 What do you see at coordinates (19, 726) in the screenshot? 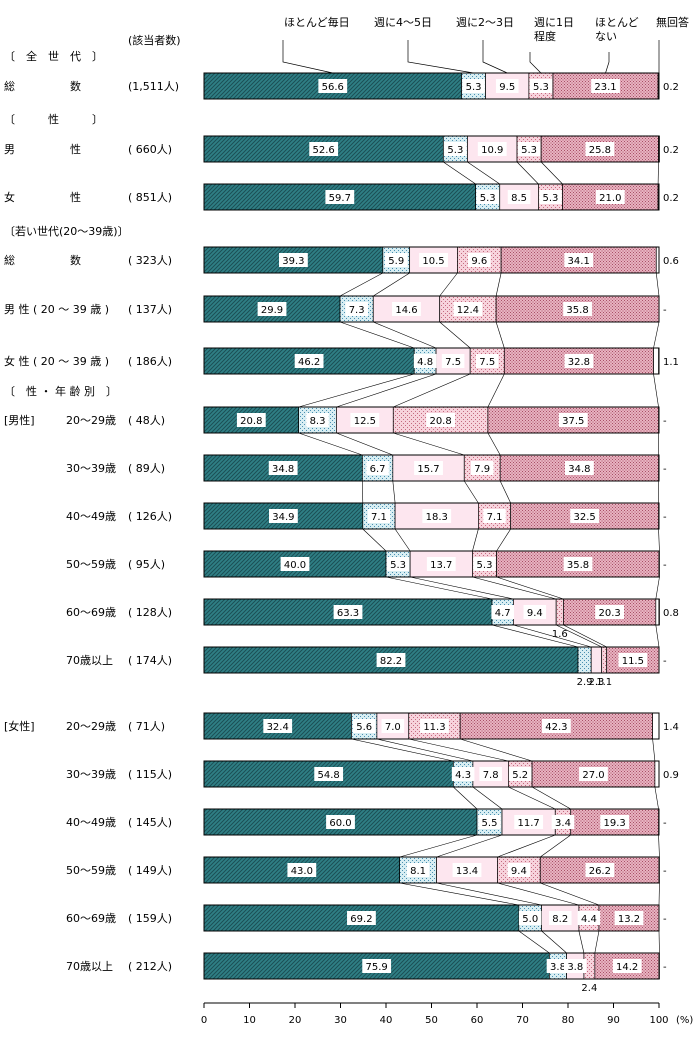
I see `group-label: [女性]` at bounding box center [19, 726].